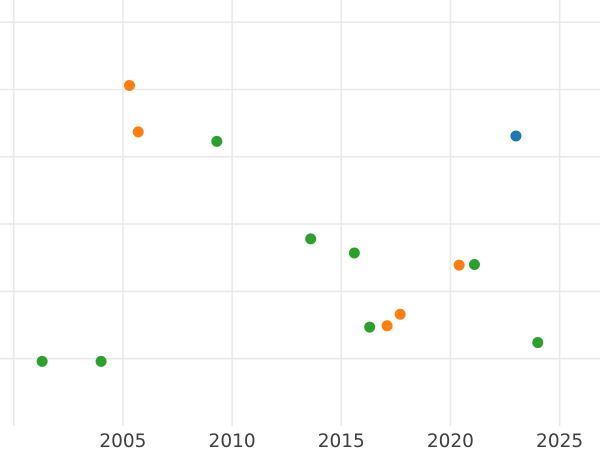 This screenshot has width=600, height=450. Describe the element at coordinates (450, 440) in the screenshot. I see `x-tick-label: 2020` at that location.